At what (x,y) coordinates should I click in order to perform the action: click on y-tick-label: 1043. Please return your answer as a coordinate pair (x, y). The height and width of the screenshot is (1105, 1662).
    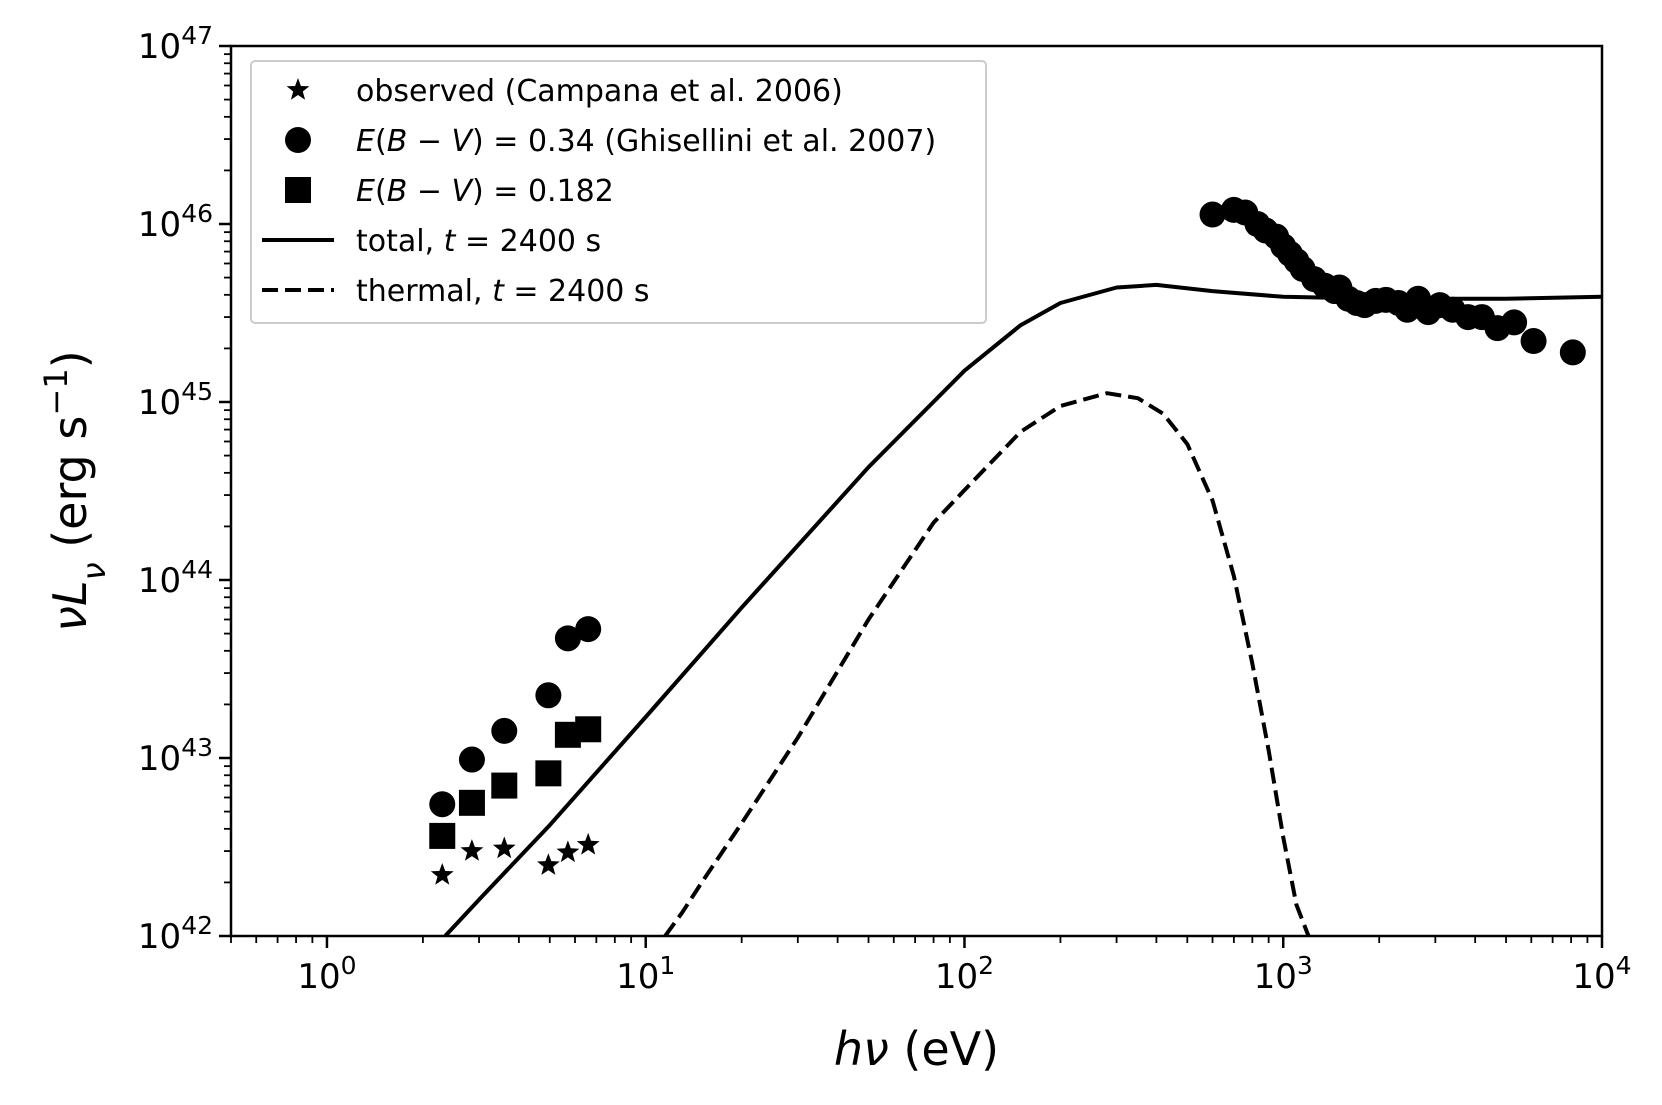
    Looking at the image, I should click on (175, 756).